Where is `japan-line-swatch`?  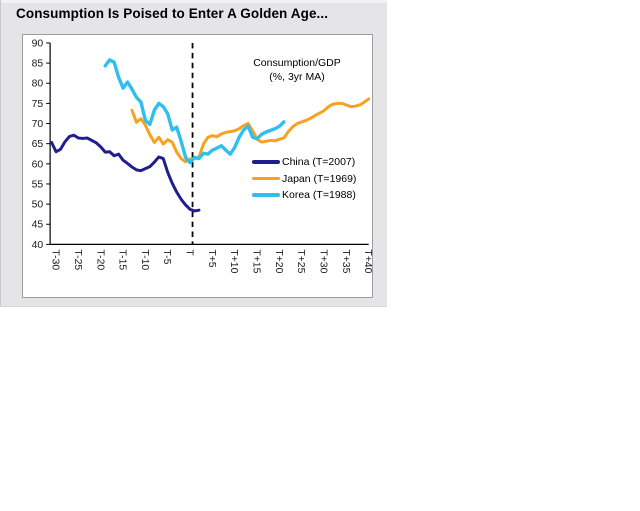
japan-line-swatch is located at coordinates (266, 178).